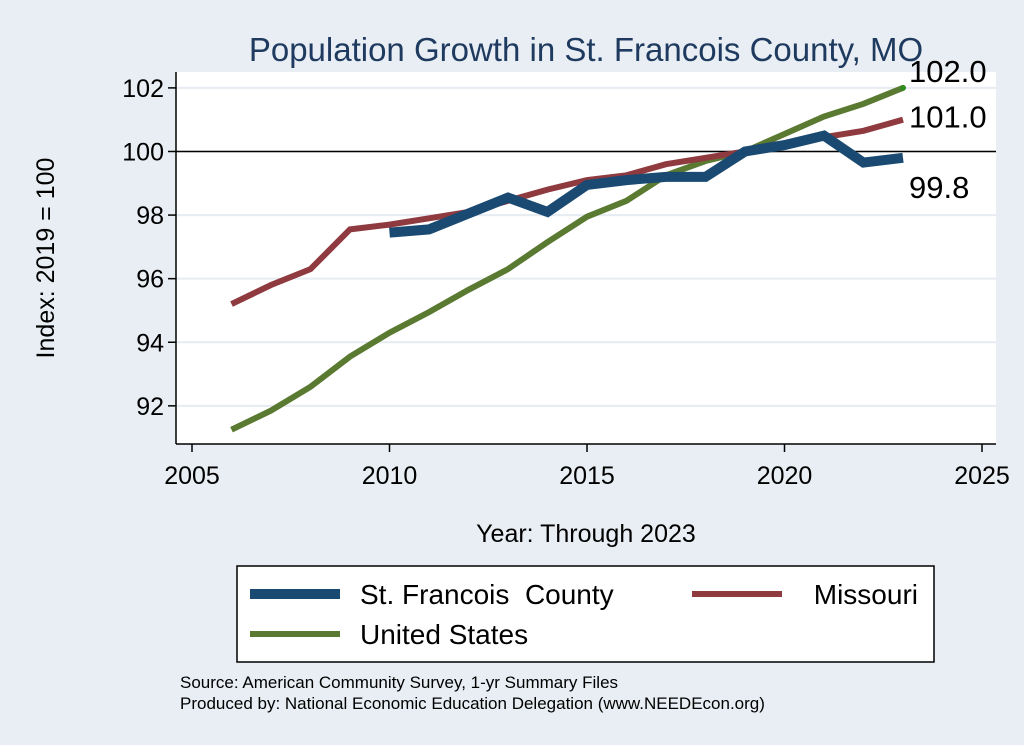  Describe the element at coordinates (390, 476) in the screenshot. I see `x-tick-label-2010: 2010` at that location.